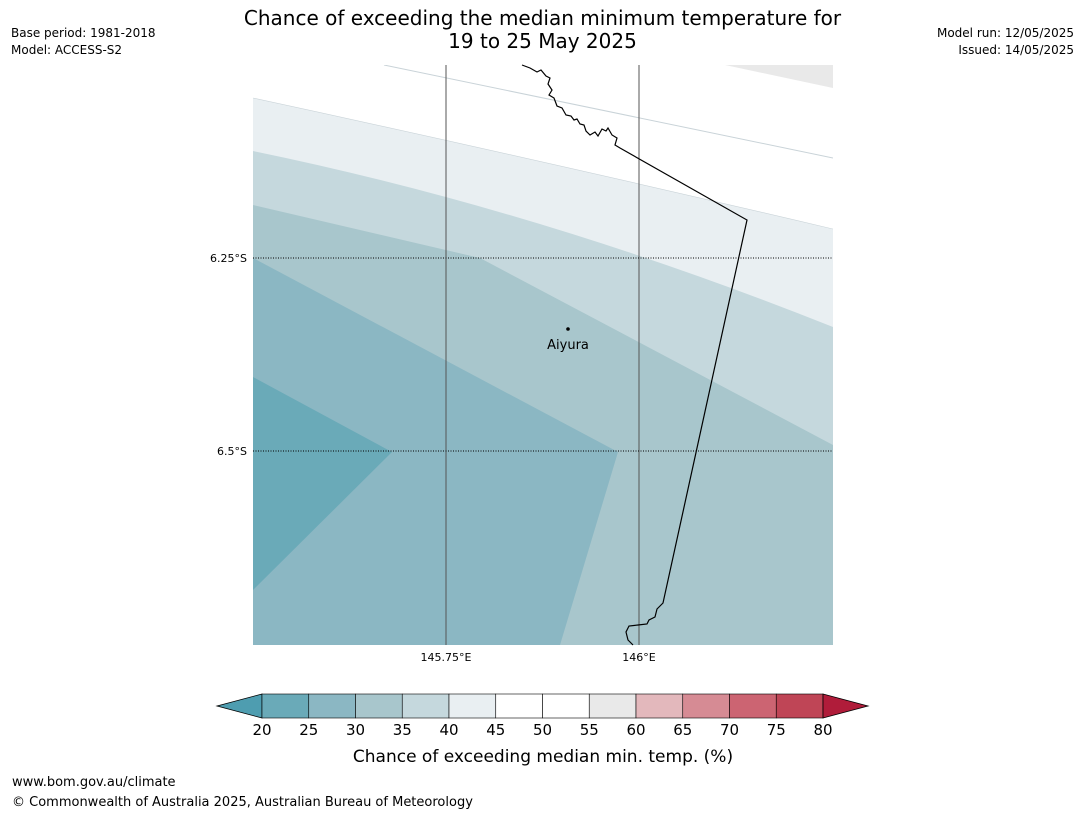  I want to click on place-label: Aiyura, so click(568, 345).